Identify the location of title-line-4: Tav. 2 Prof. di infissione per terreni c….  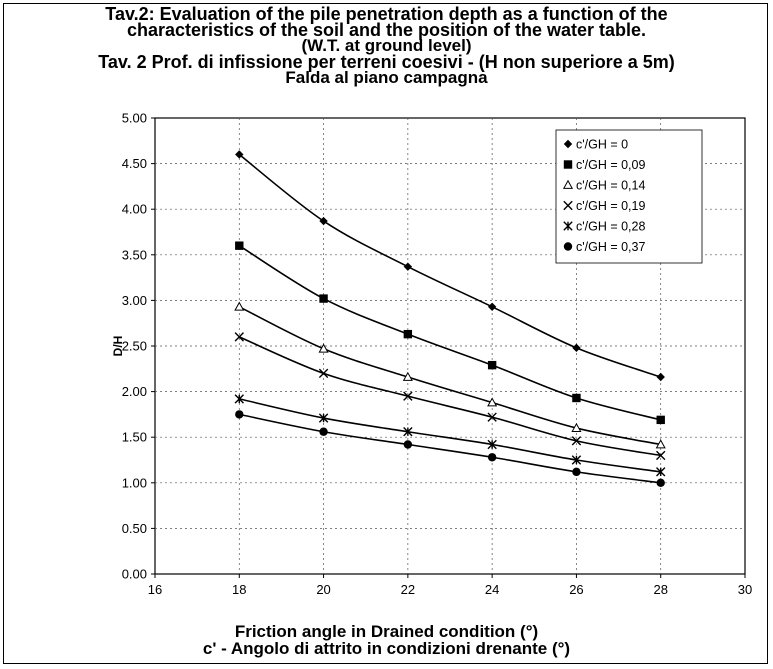
(386, 62).